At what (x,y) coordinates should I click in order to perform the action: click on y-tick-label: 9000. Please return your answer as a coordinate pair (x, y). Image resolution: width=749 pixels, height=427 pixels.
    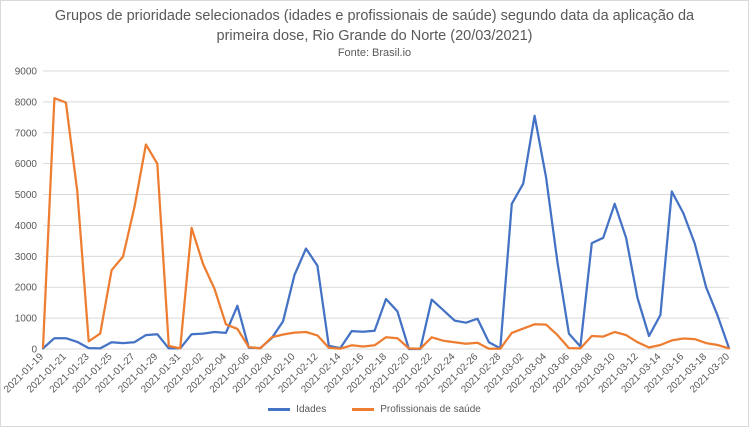
    Looking at the image, I should click on (26, 72).